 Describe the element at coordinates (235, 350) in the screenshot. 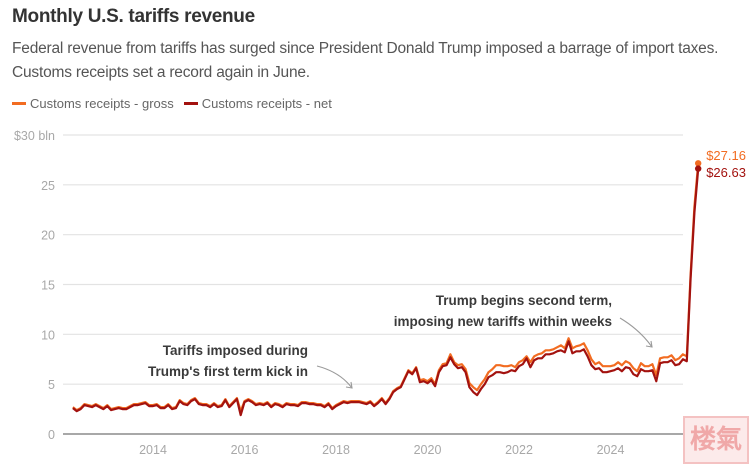

I see `annotation-text: Tariffs imposed during` at that location.